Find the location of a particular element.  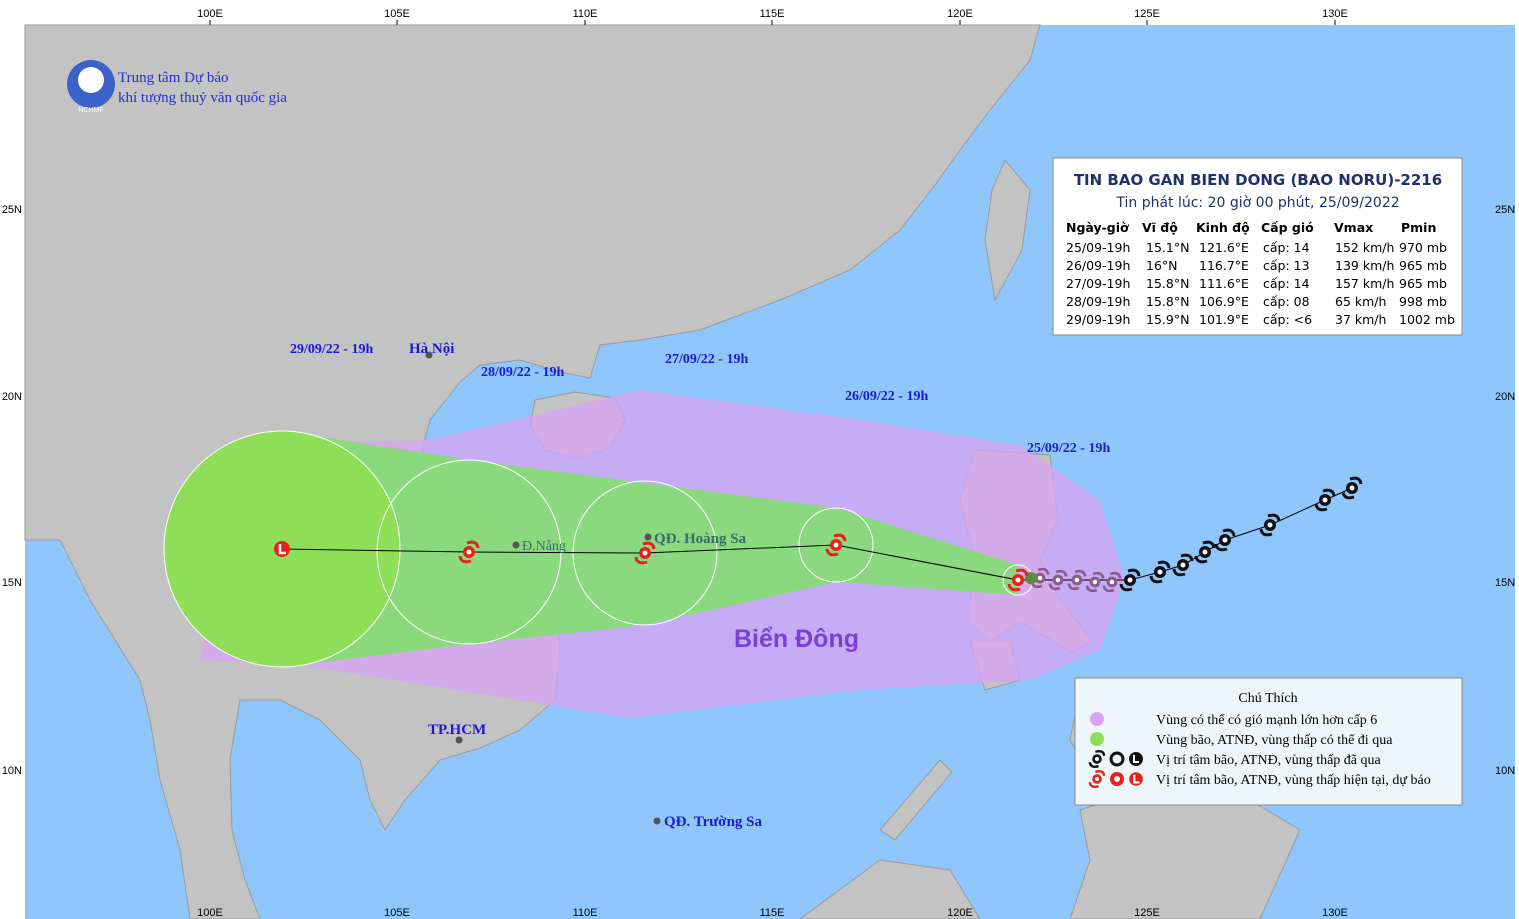

table-cell: cấp: <6 is located at coordinates (1287, 319).